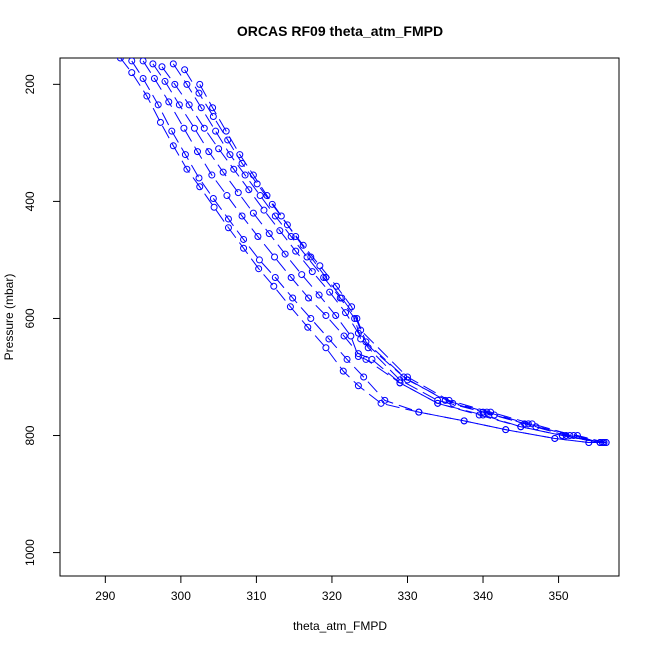 The height and width of the screenshot is (650, 650). What do you see at coordinates (332, 596) in the screenshot?
I see `x-tick-label: 320` at bounding box center [332, 596].